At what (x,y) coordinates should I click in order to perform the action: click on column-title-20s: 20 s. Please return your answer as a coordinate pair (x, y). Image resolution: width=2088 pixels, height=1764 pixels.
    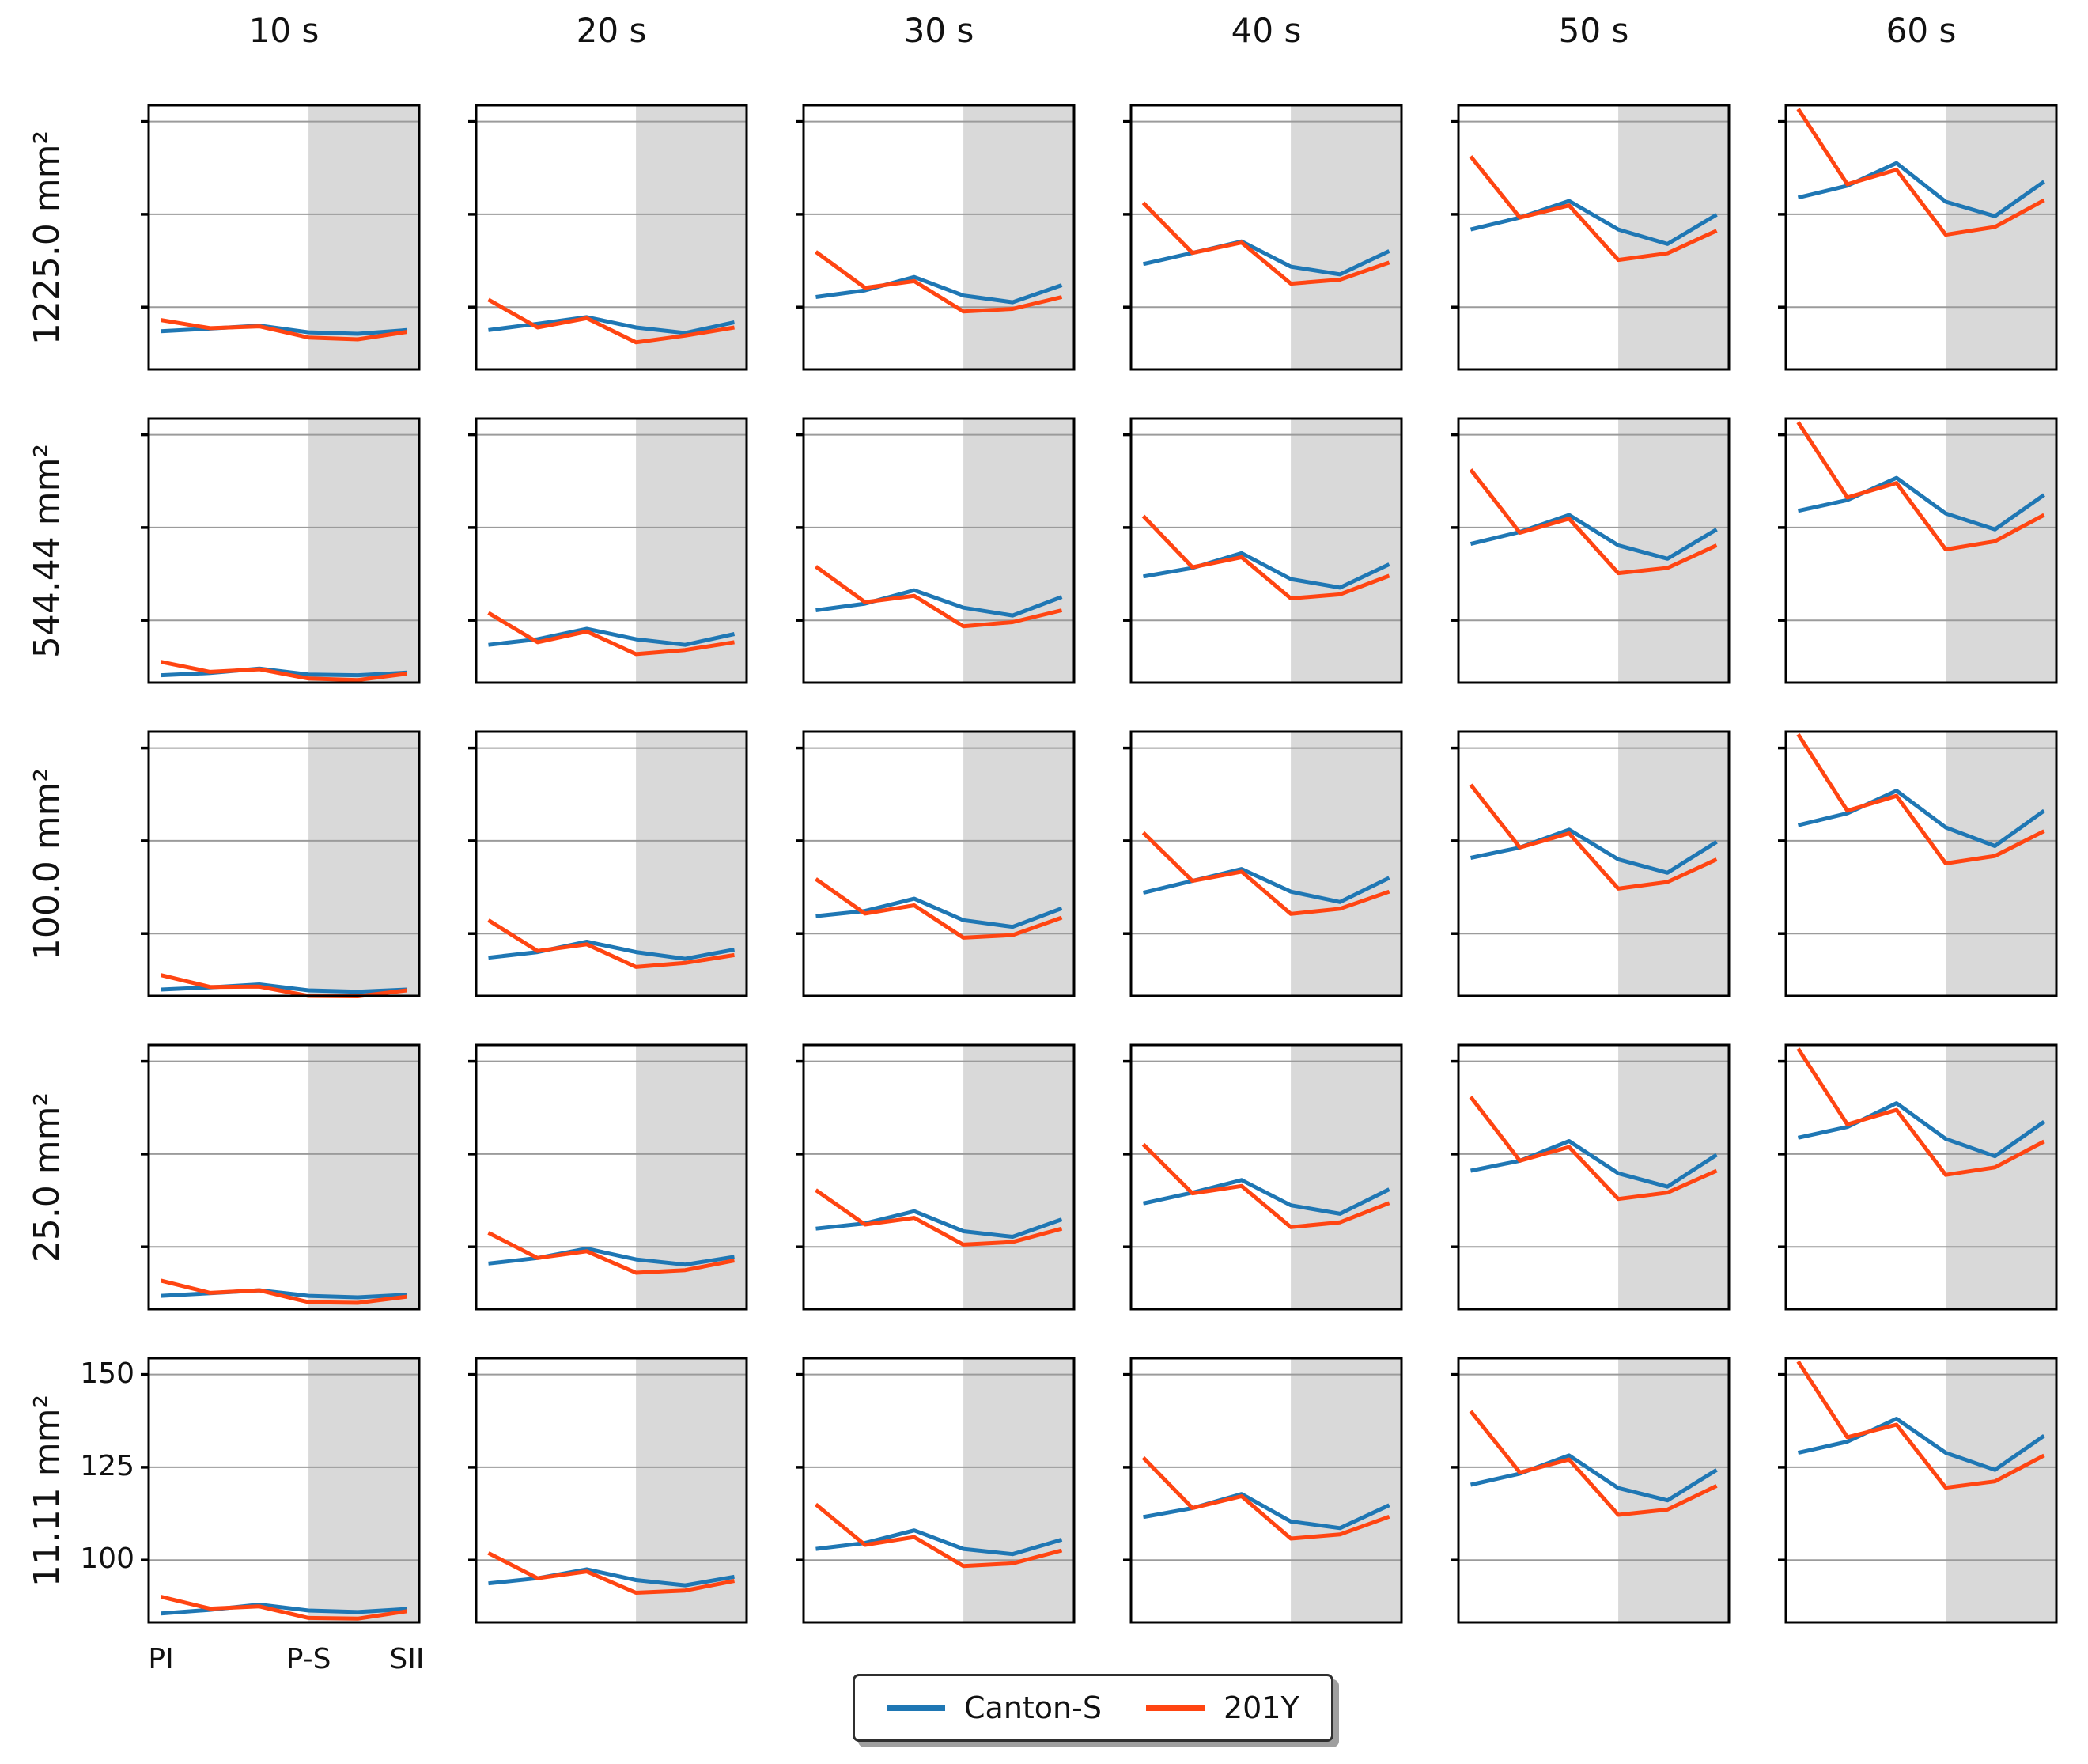
    Looking at the image, I should click on (611, 30).